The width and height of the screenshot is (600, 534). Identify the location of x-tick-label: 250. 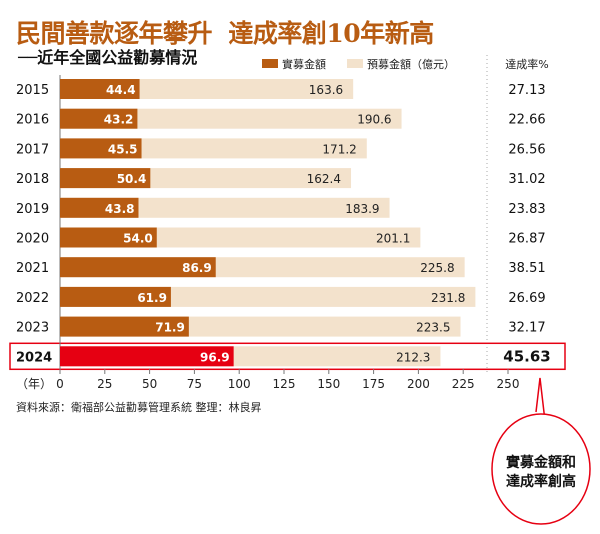
(508, 384).